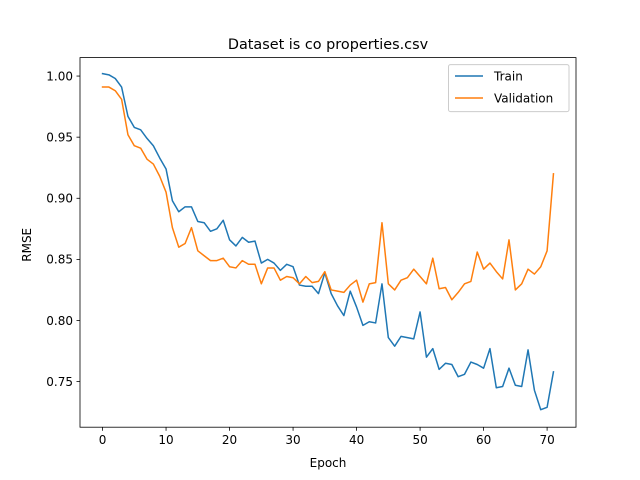 Image resolution: width=640 pixels, height=480 pixels. I want to click on y-axis: 0.75 0.80 0.85 0.90 0.95 1.00, so click(63, 229).